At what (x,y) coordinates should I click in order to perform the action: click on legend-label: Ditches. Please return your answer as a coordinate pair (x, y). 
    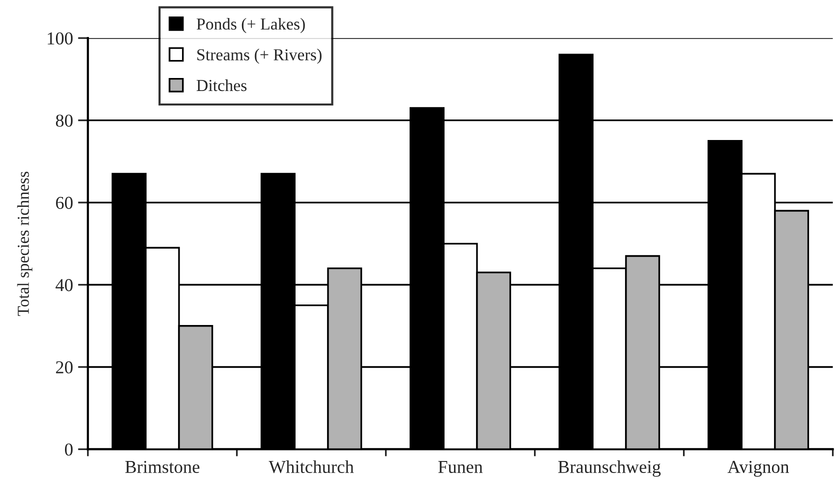
    Looking at the image, I should click on (221, 85).